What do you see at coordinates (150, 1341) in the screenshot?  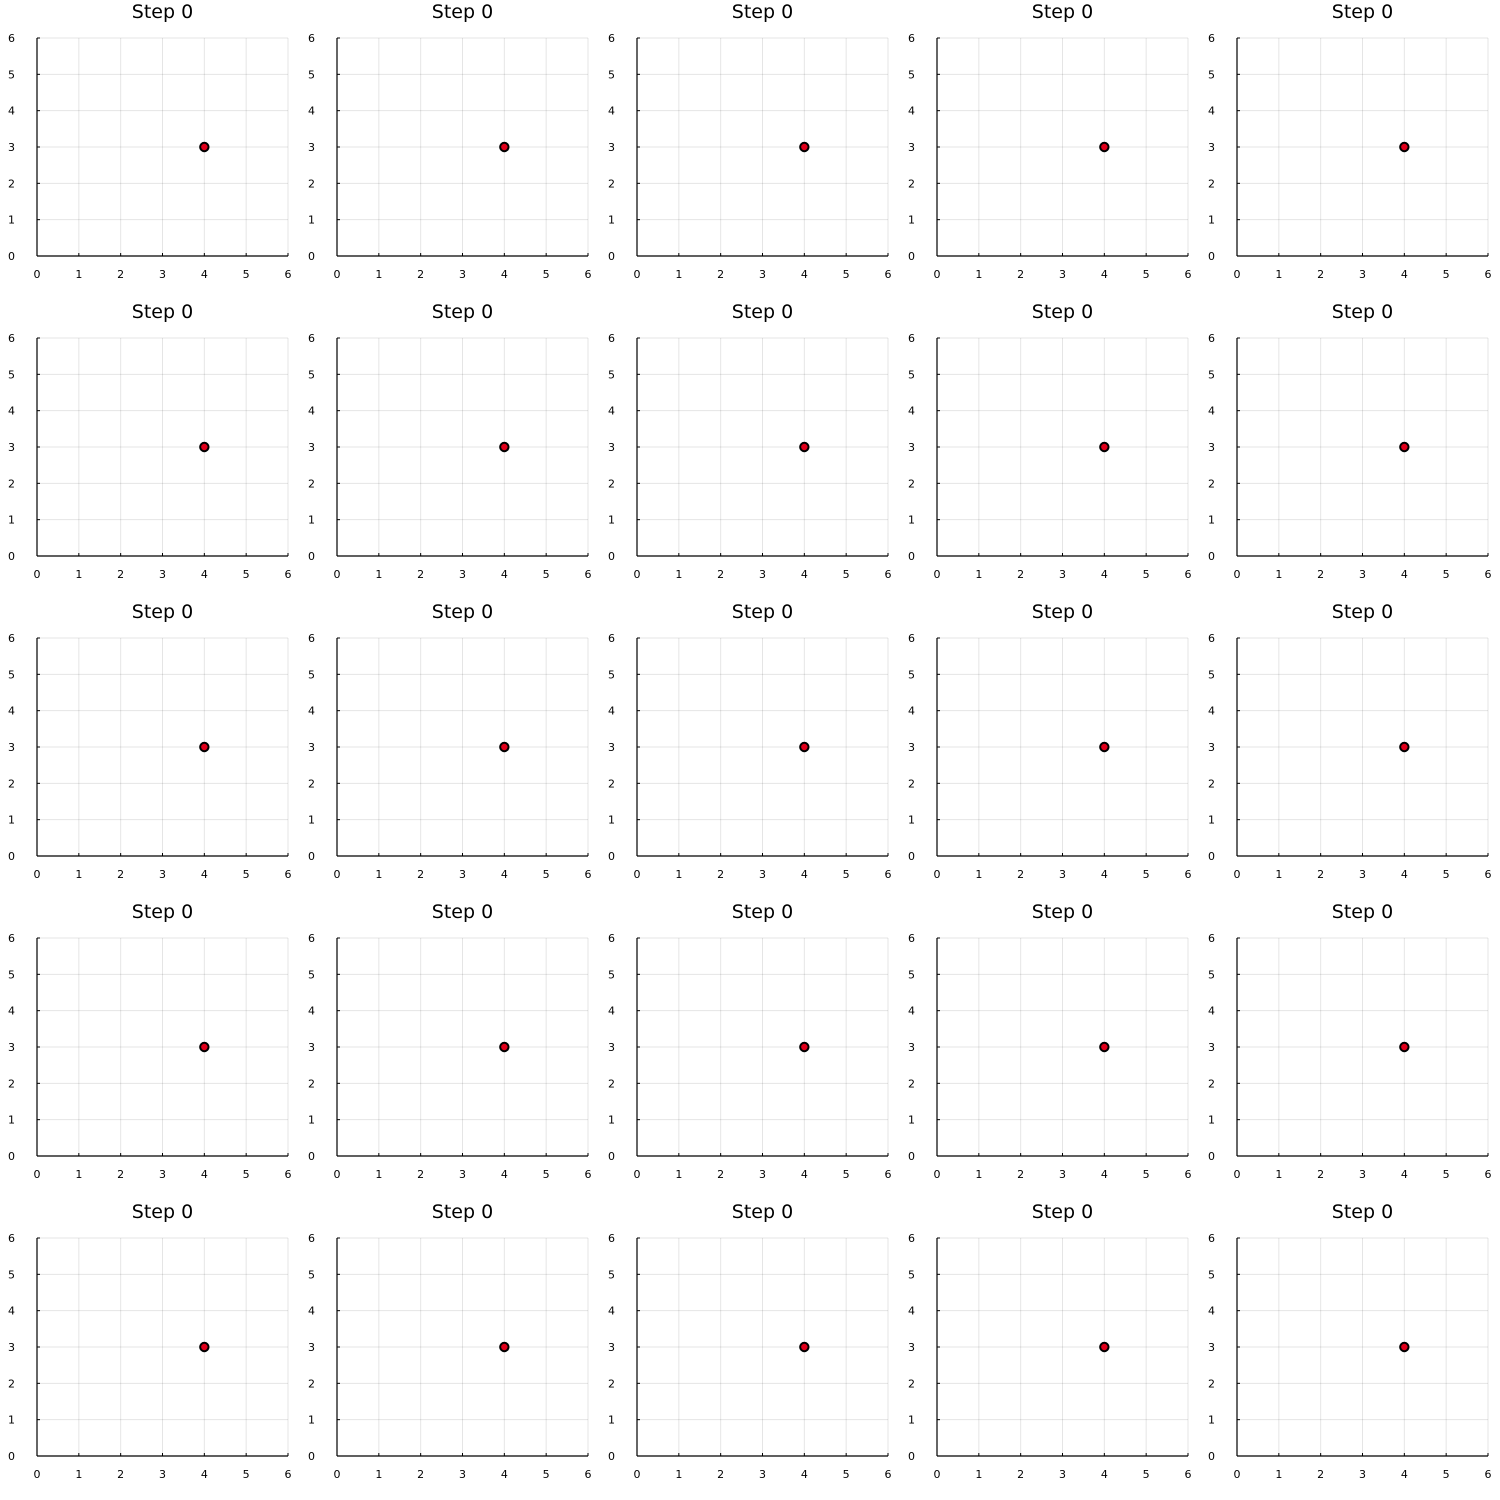 I see `subplot-21: Step 0 0 1 2 3 4 5 6 0 1 2 3 4 5 6` at bounding box center [150, 1341].